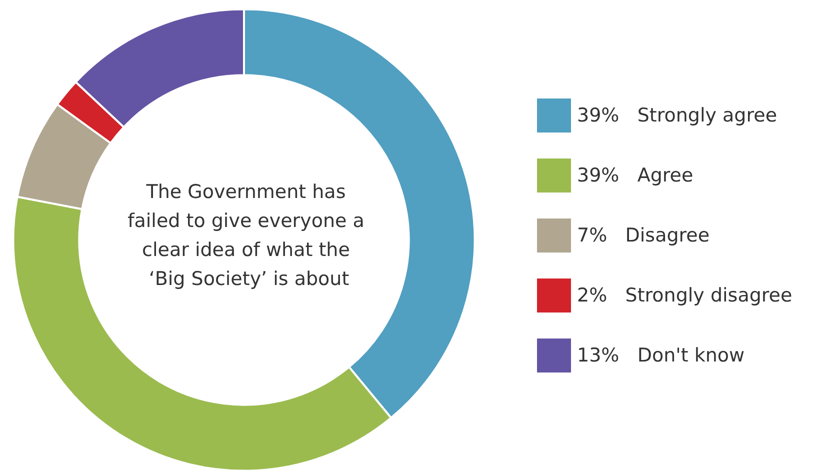 This screenshot has width=824, height=471. Describe the element at coordinates (643, 235) in the screenshot. I see `legend-label: 7% Disagree` at that location.